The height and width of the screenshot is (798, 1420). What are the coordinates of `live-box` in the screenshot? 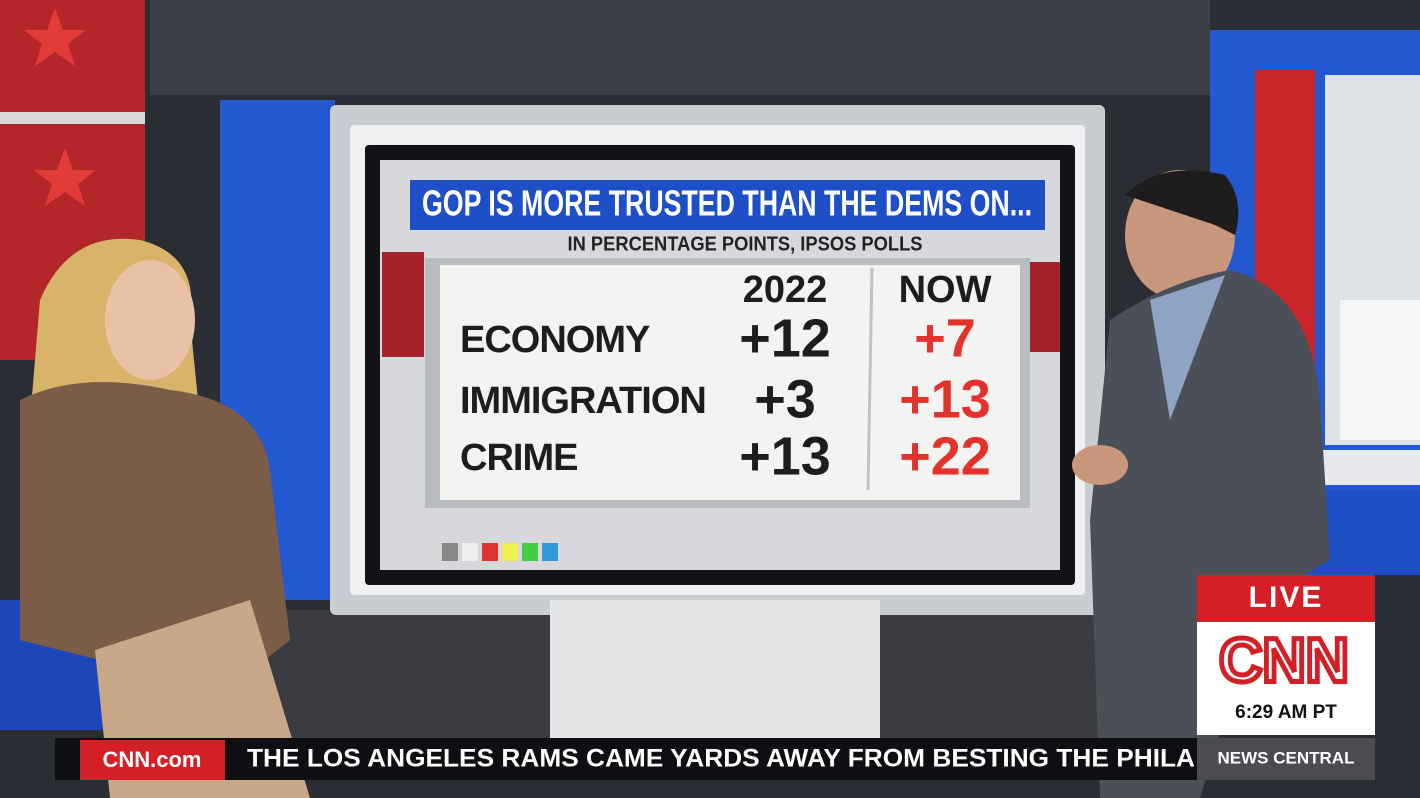 It's located at (1286, 598).